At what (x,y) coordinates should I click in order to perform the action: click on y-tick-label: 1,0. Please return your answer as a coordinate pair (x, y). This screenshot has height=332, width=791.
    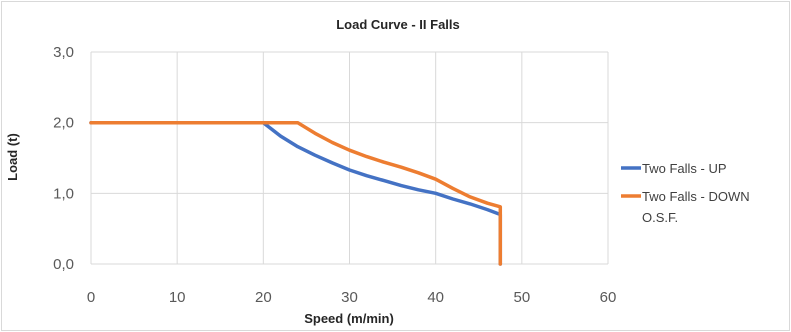
    Looking at the image, I should click on (63, 193).